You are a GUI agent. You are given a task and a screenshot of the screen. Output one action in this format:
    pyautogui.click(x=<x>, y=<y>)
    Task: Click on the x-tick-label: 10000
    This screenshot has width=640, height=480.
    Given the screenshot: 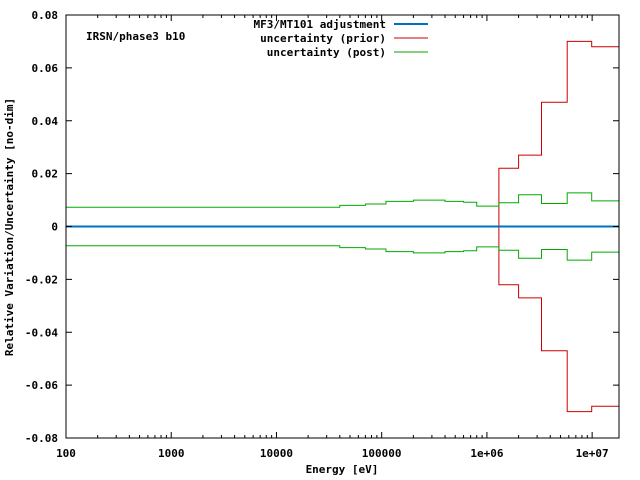 What is the action you would take?
    pyautogui.click(x=276, y=453)
    